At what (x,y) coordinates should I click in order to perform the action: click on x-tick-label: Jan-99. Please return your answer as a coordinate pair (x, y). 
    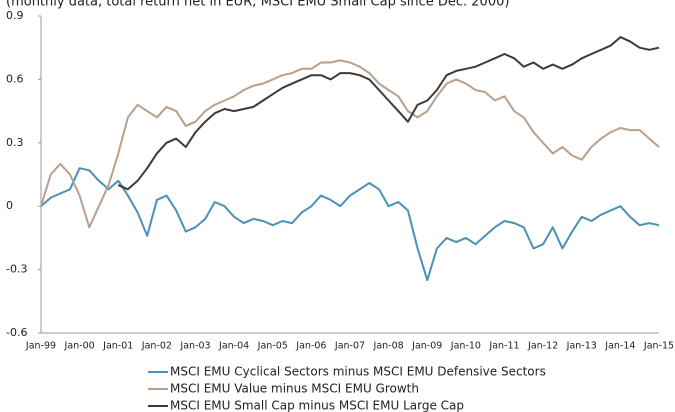
    Looking at the image, I should click on (40, 346).